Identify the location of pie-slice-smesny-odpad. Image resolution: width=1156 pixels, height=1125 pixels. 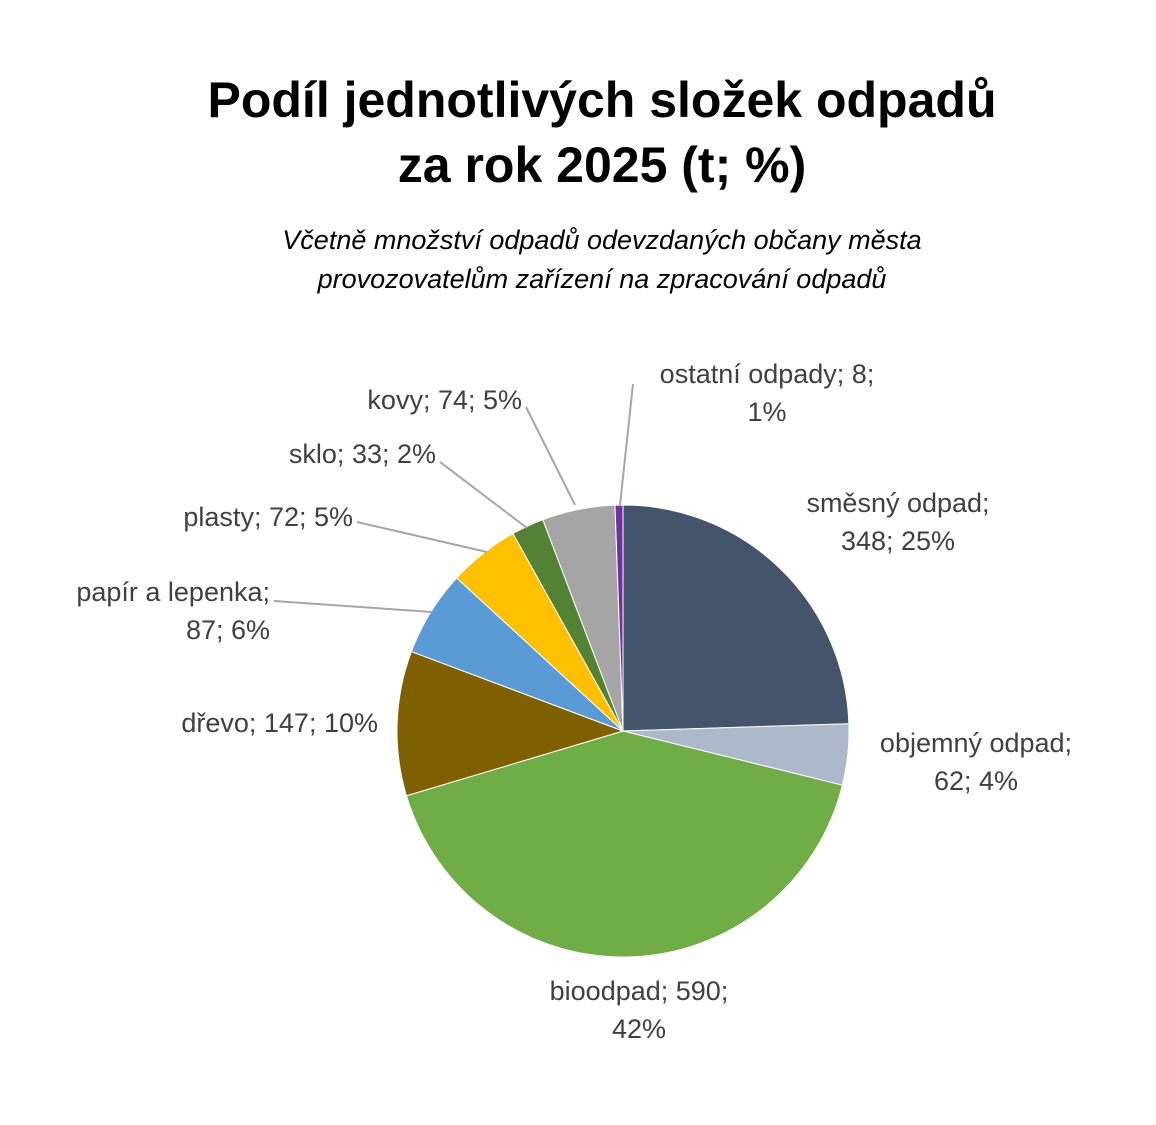
(736, 618).